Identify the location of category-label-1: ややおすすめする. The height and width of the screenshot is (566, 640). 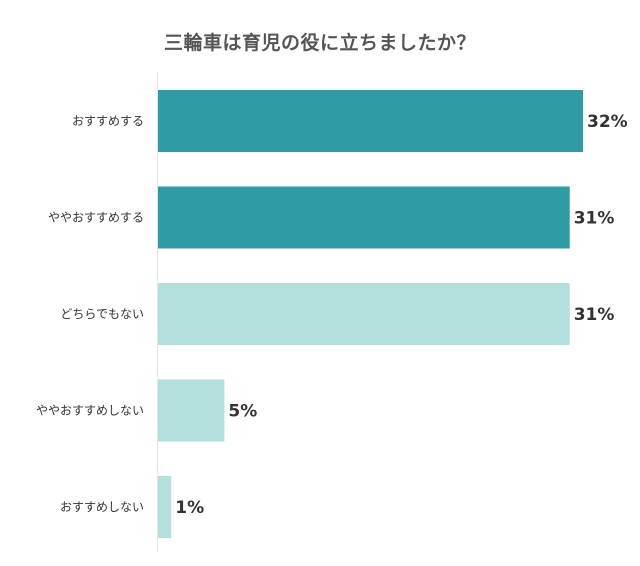
(96, 218).